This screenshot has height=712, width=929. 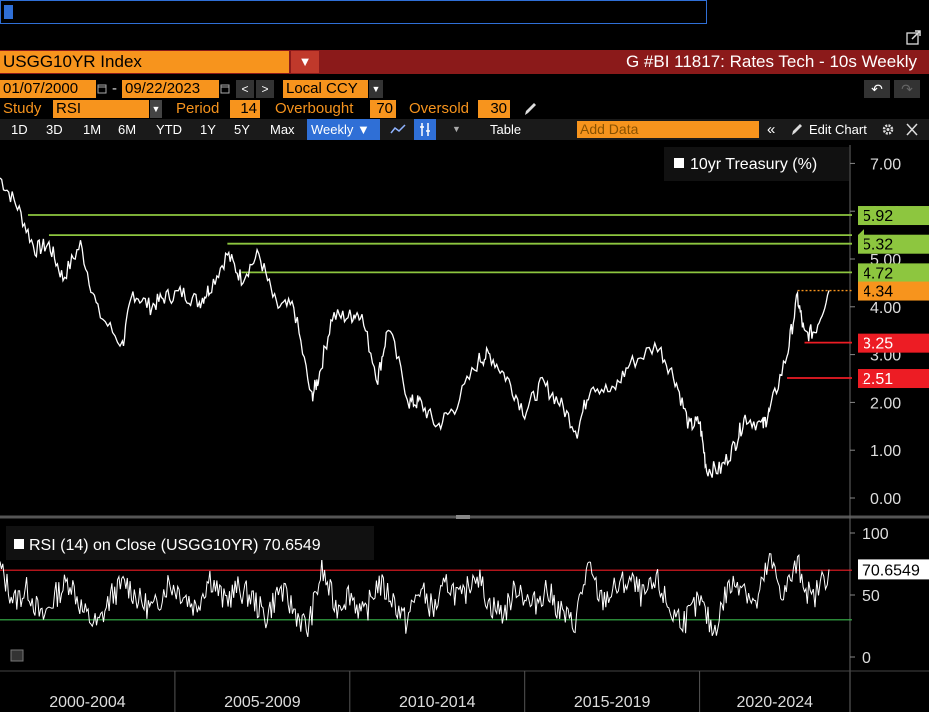 I want to click on range-5y-button: 5Y, so click(x=242, y=129).